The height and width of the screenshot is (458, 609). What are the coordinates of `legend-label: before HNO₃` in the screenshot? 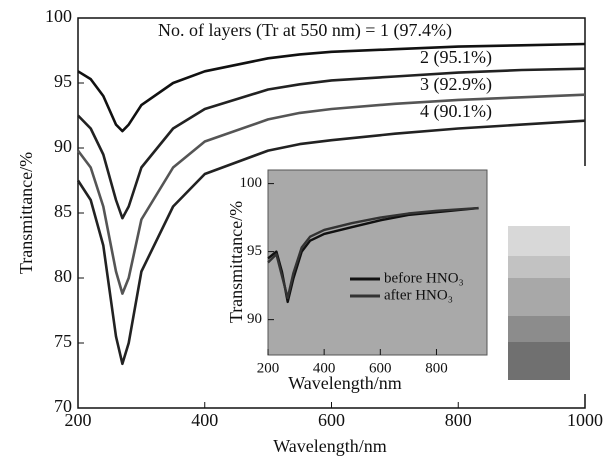 It's located at (424, 278).